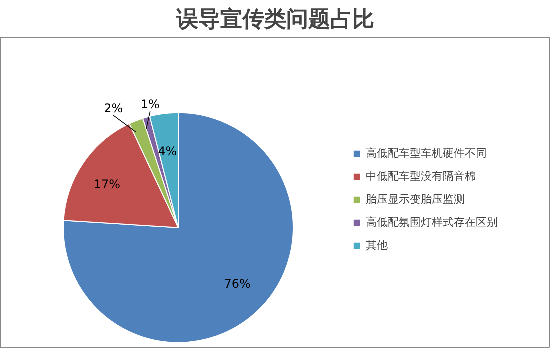  I want to click on legend-label: 中低配车型没有隔音棉, so click(421, 176).